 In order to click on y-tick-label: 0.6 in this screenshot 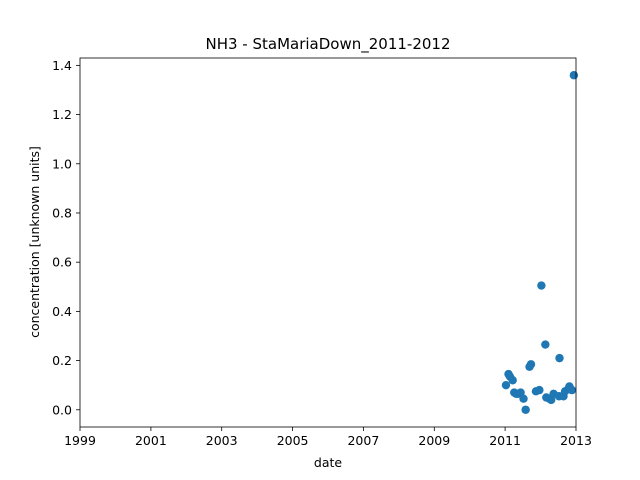, I will do `click(62, 262)`.